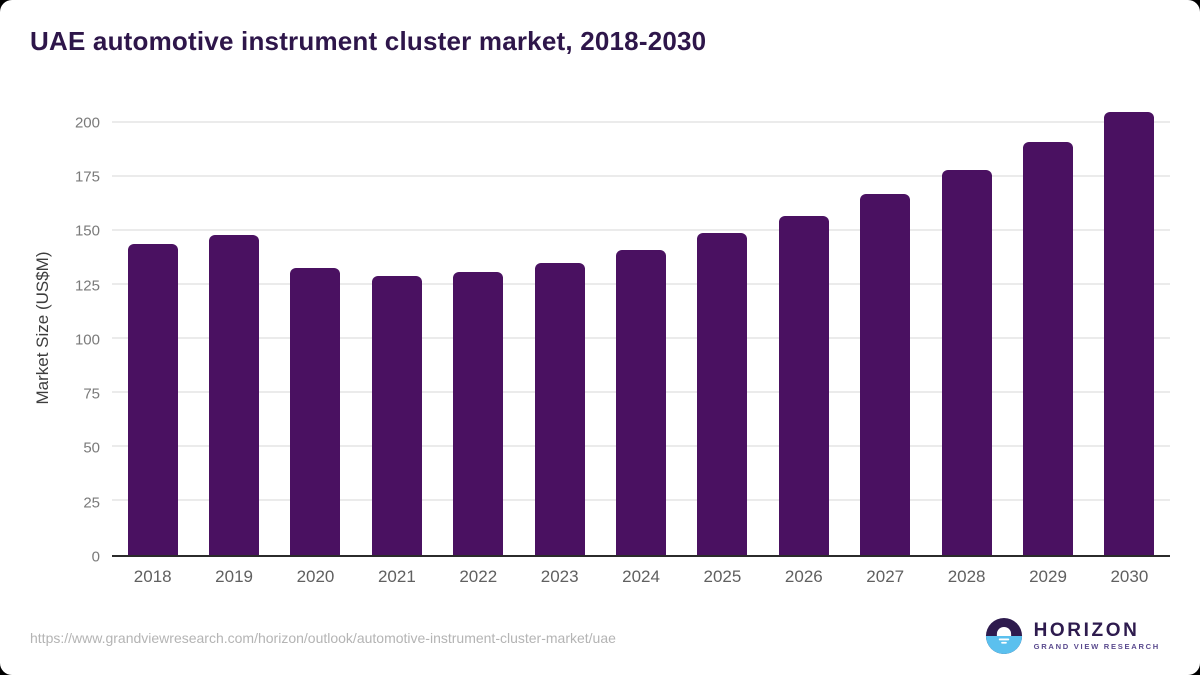 Image resolution: width=1200 pixels, height=675 pixels. Describe the element at coordinates (966, 362) in the screenshot. I see `bar-2028` at that location.